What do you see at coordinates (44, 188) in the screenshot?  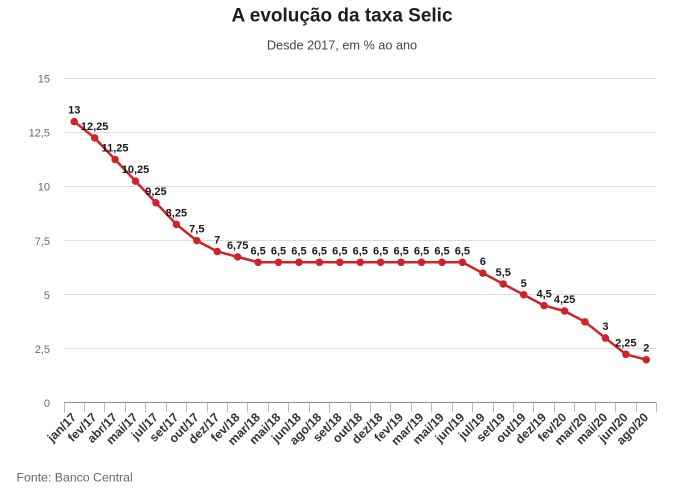 I see `svg-text: 10` at bounding box center [44, 188].